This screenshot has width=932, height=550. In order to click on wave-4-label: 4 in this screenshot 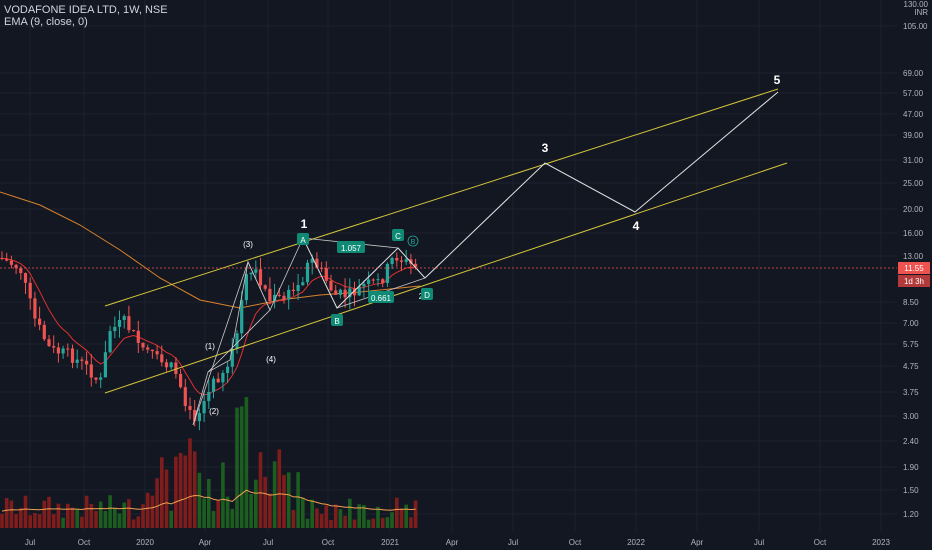, I will do `click(636, 226)`.